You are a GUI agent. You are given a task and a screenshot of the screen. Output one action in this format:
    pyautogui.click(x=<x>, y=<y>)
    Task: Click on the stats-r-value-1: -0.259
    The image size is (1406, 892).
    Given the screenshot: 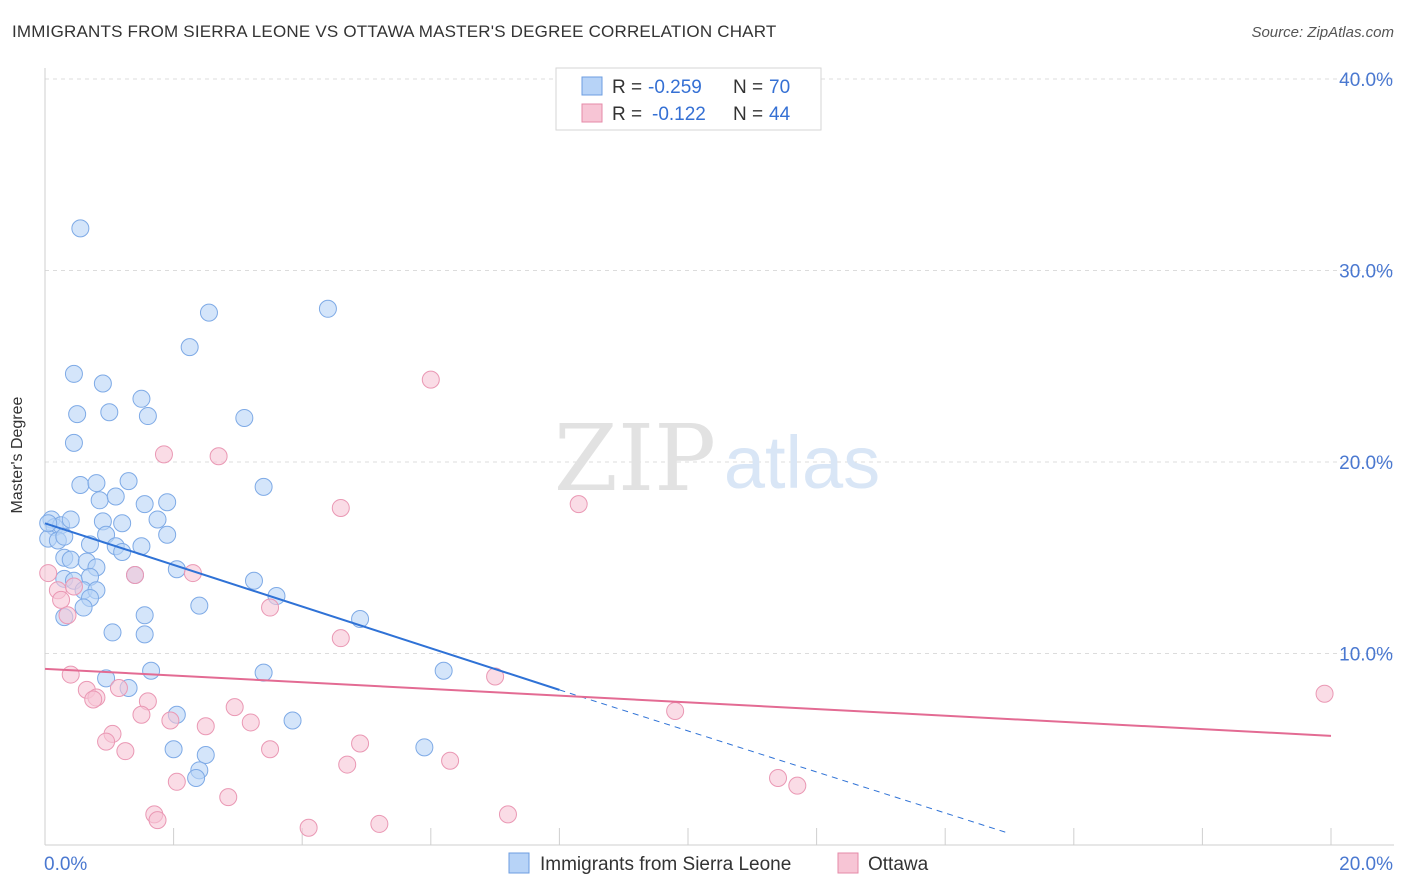 What is the action you would take?
    pyautogui.click(x=675, y=87)
    